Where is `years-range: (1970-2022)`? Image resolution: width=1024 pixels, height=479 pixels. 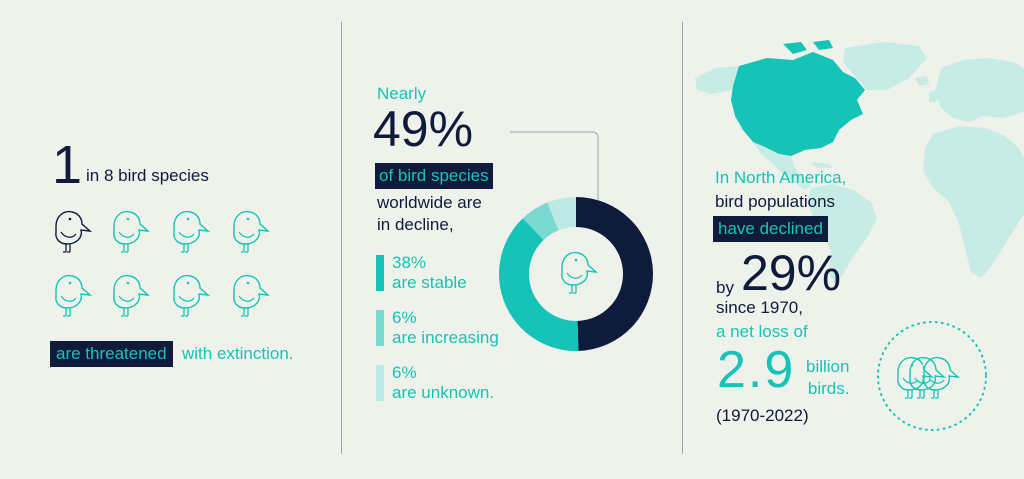 years-range: (1970-2022) is located at coordinates (762, 415).